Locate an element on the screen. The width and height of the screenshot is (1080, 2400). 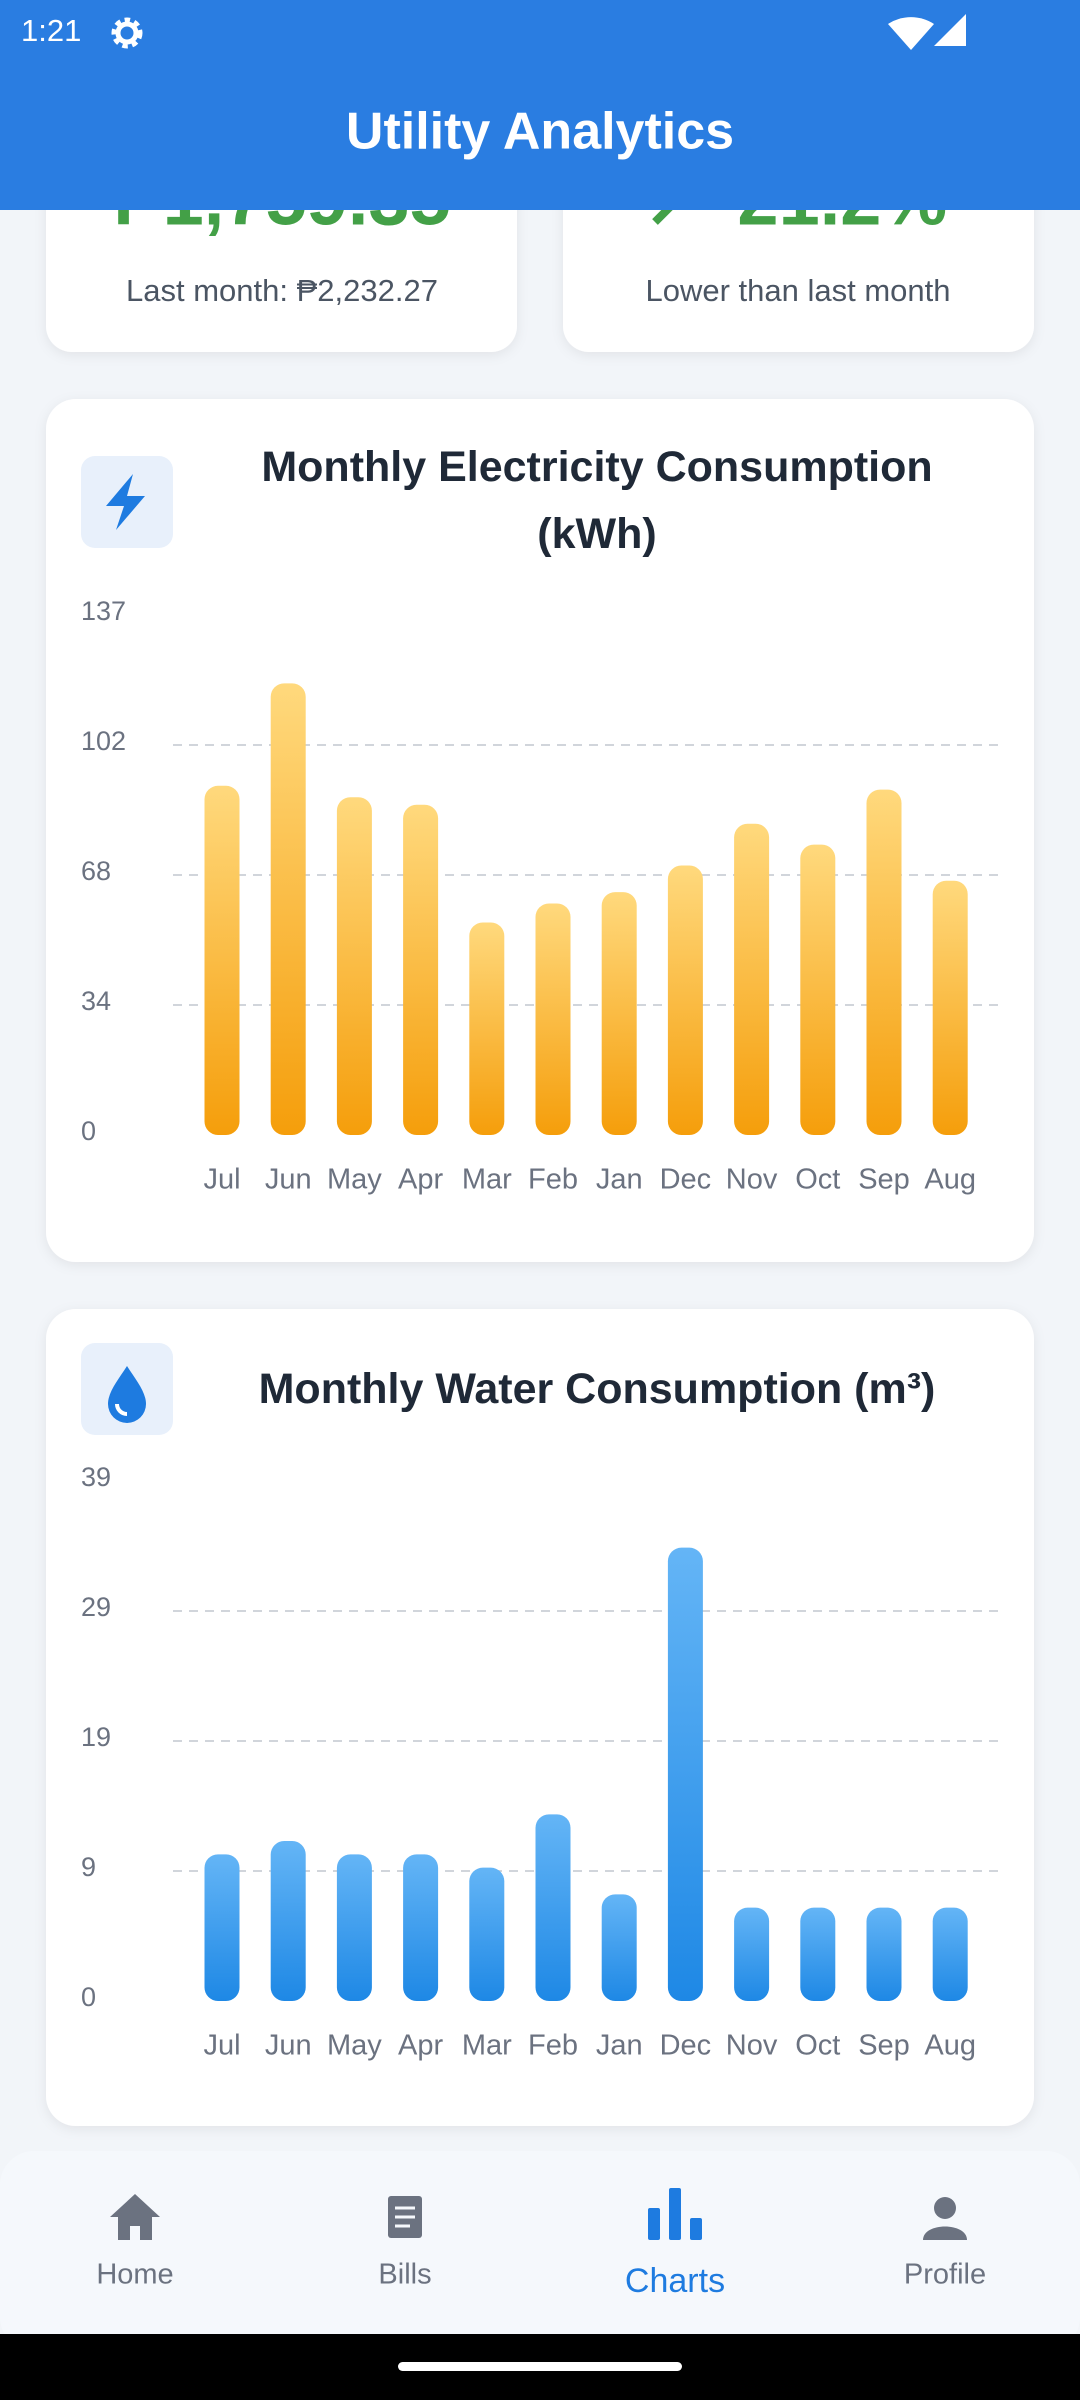
nav-label: Home is located at coordinates (134, 2275).